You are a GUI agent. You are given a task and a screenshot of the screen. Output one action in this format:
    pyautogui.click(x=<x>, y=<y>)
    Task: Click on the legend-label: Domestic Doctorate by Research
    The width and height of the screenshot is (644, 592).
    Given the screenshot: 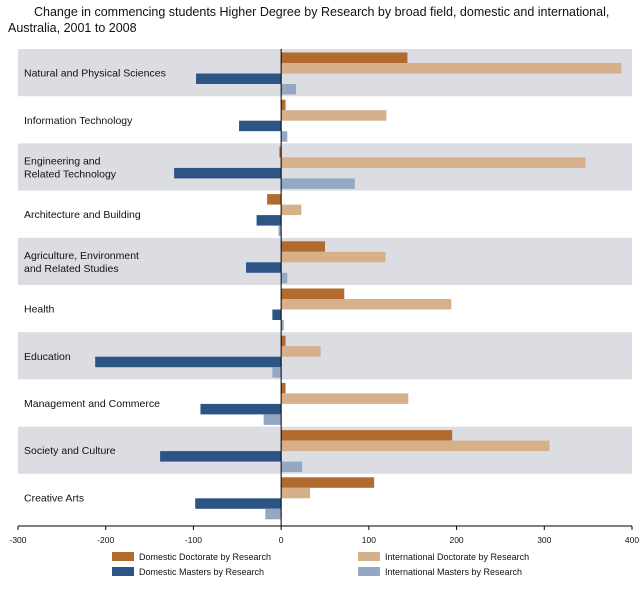 What is the action you would take?
    pyautogui.click(x=205, y=557)
    